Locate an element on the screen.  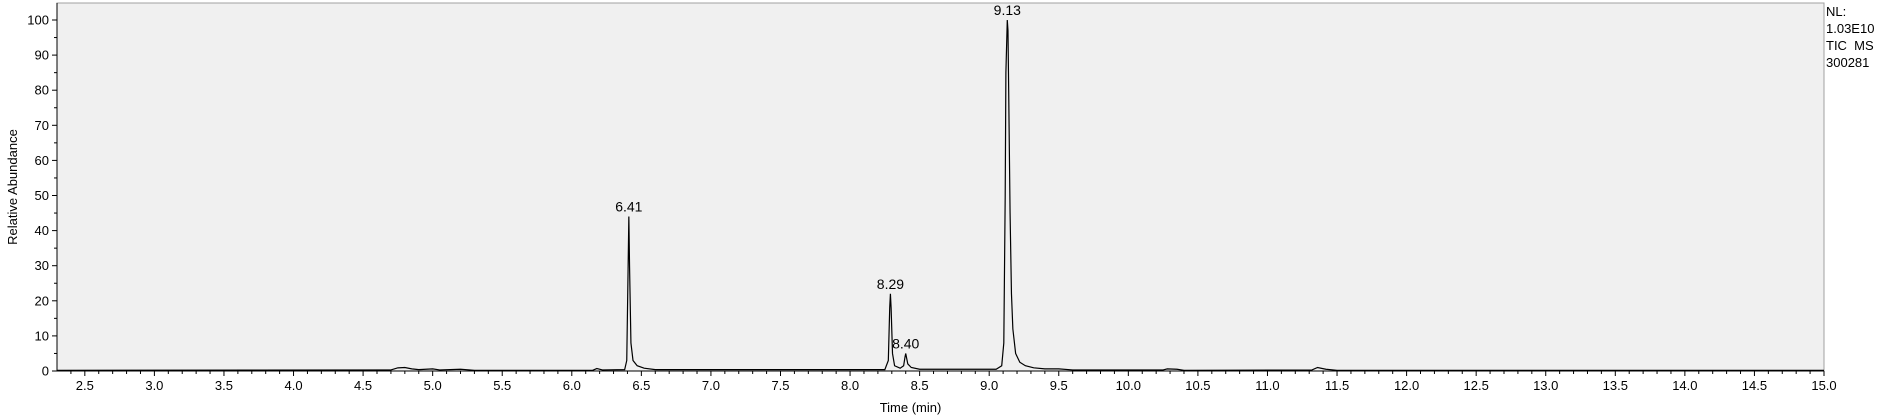
trace-type: TIC MS is located at coordinates (1850, 45).